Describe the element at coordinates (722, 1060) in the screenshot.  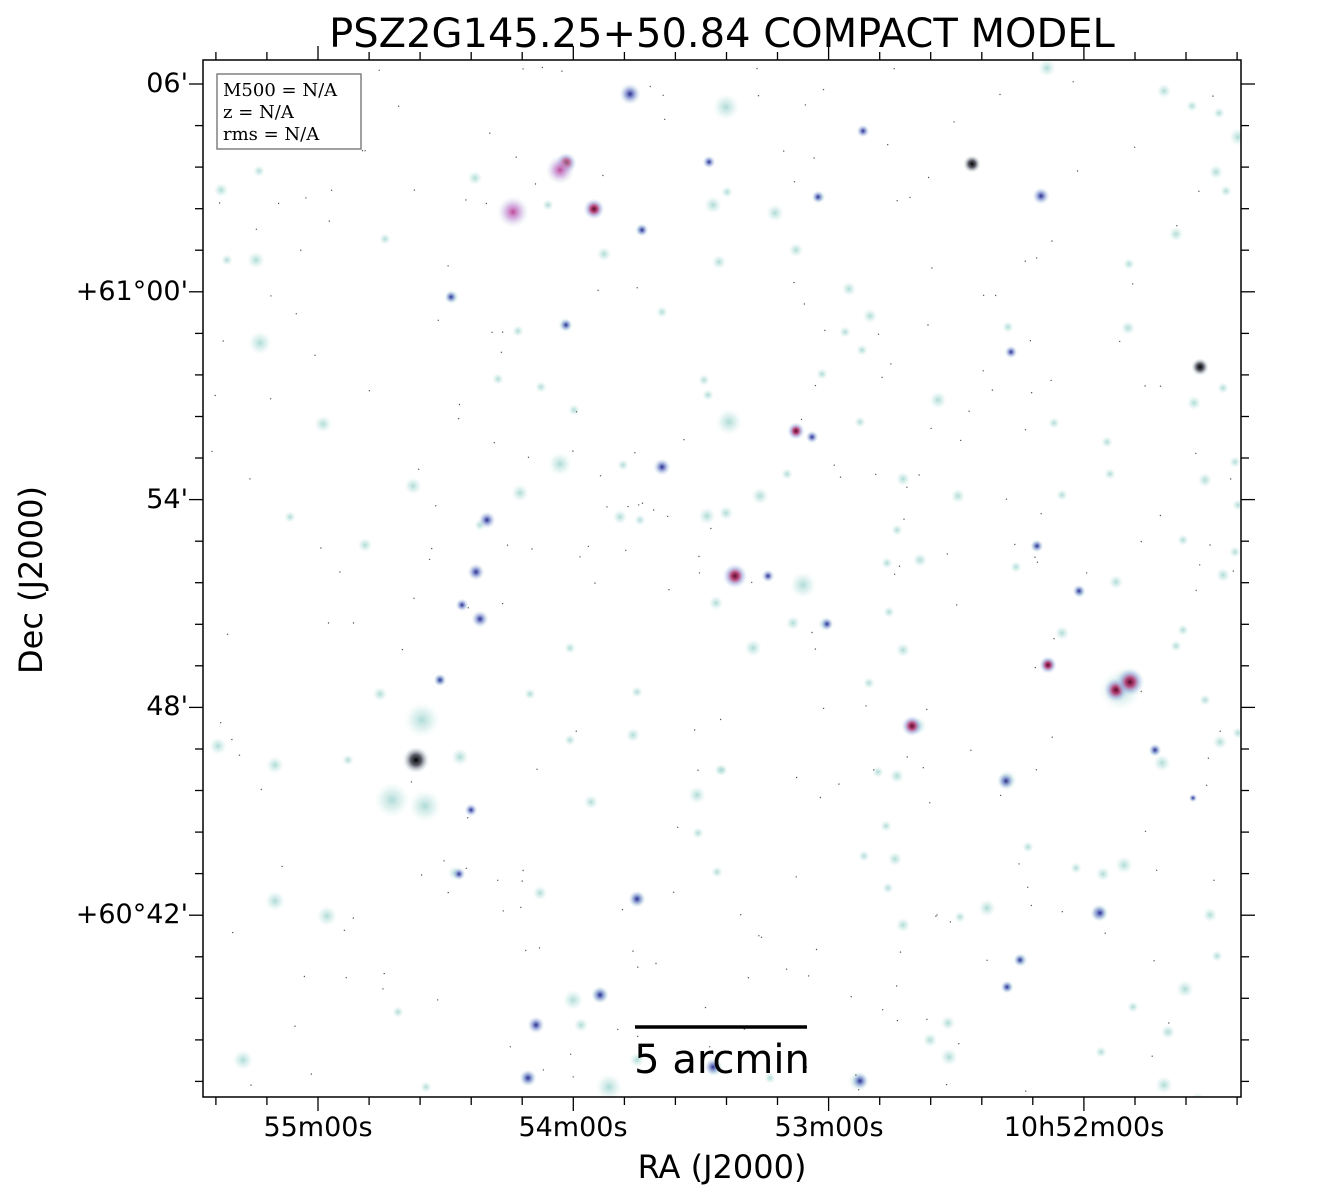
I see `scale-bar-label: 5 arcmin` at that location.